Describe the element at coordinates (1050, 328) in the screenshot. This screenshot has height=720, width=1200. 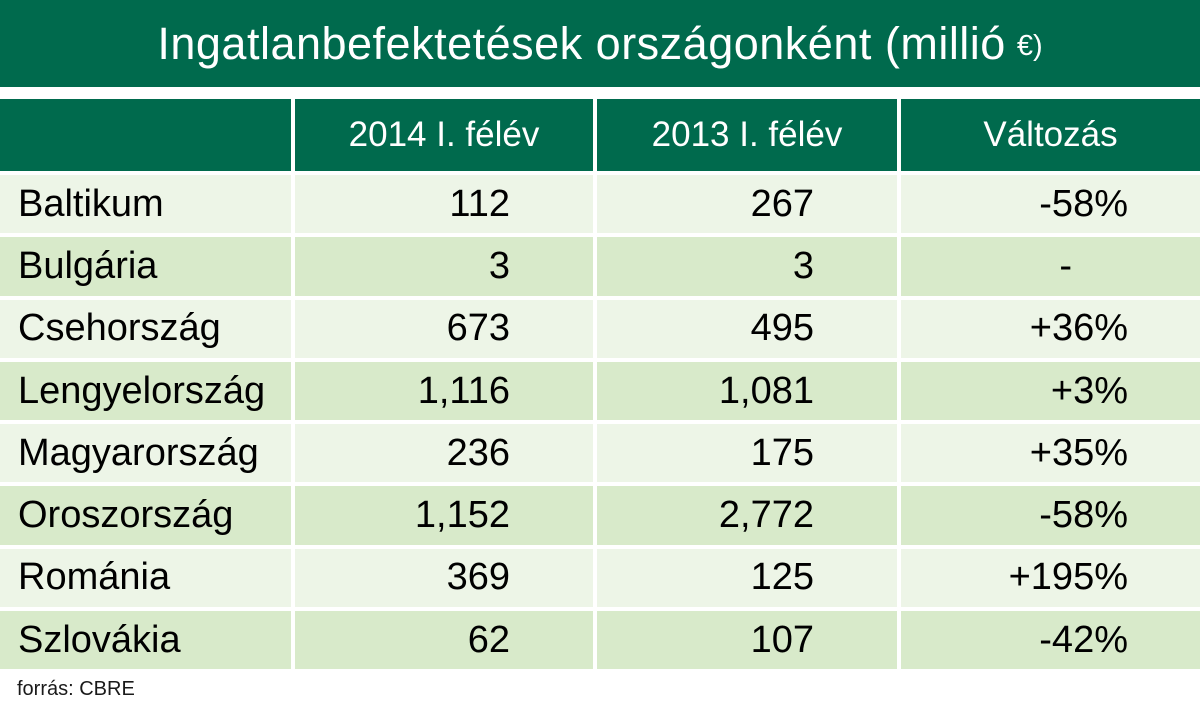
I see `change-cell: +36%` at that location.